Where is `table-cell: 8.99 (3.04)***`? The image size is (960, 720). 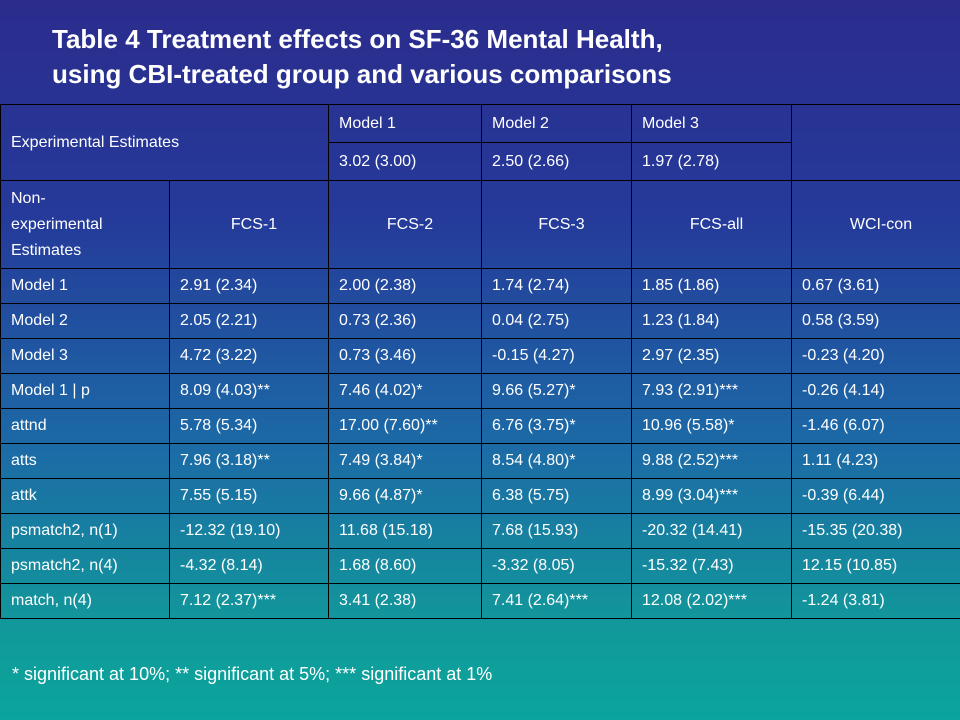
table-cell: 8.99 (3.04)*** is located at coordinates (711, 496).